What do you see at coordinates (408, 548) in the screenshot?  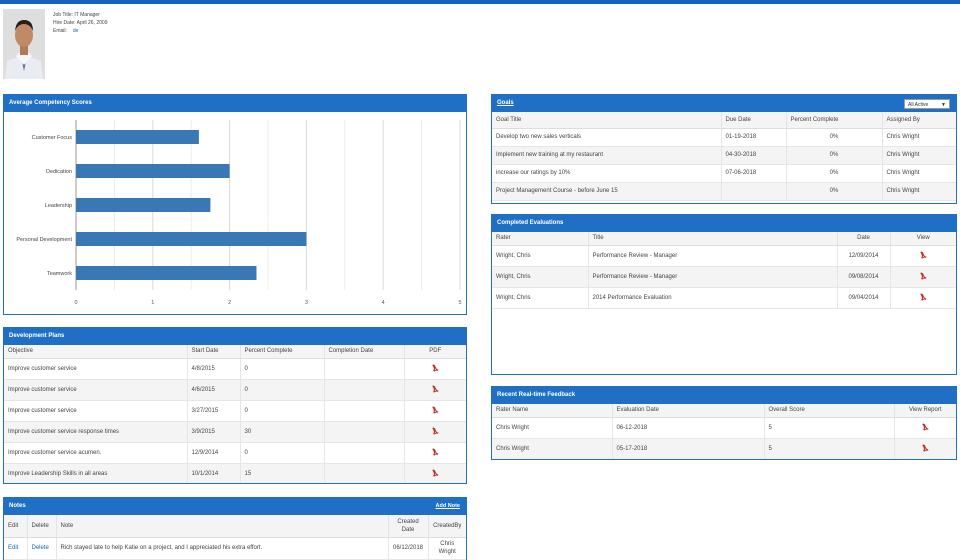 I see `note-created-date: 06/12/2018` at bounding box center [408, 548].